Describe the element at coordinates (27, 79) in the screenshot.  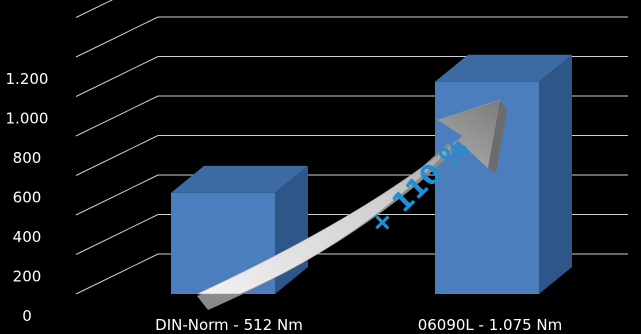
I see `y-tick-label: 1.200` at that location.